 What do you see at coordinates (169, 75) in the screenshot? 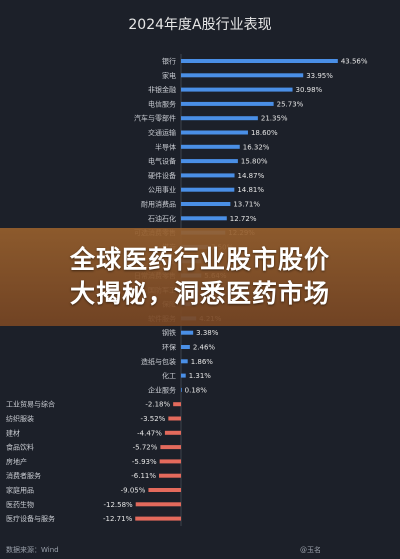
I see `category-label: 家电` at bounding box center [169, 75].